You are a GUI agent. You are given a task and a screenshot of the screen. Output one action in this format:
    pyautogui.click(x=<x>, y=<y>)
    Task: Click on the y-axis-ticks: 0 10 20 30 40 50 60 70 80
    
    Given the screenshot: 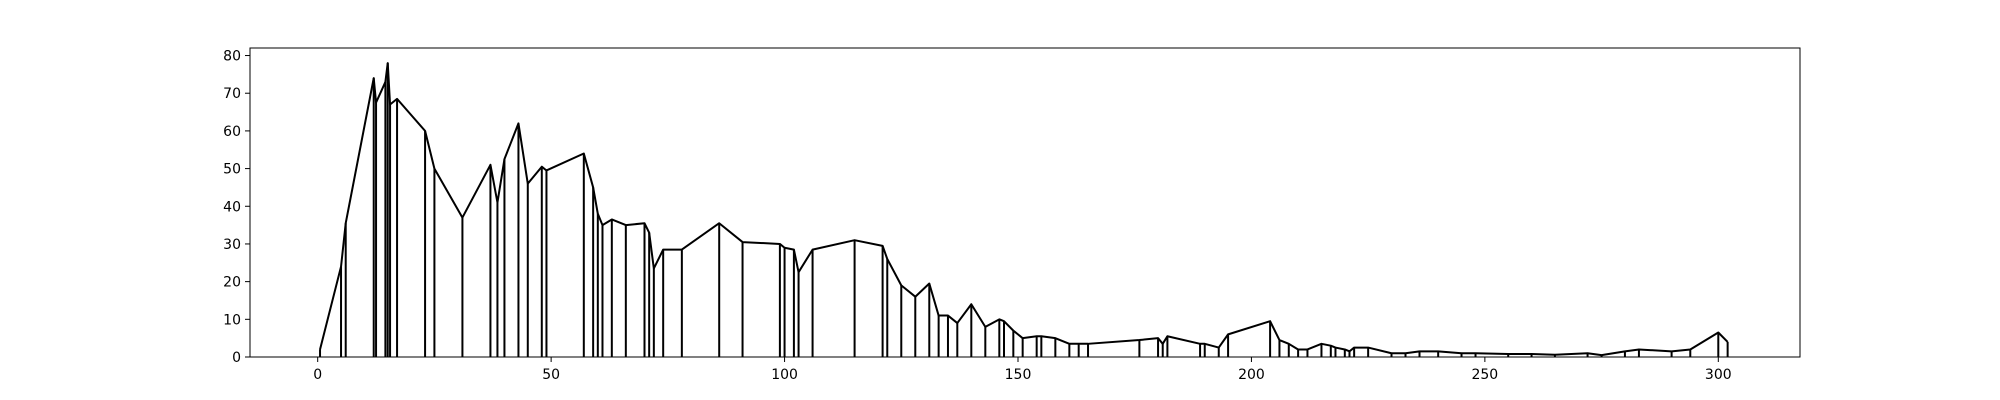 What is the action you would take?
    pyautogui.click(x=236, y=207)
    